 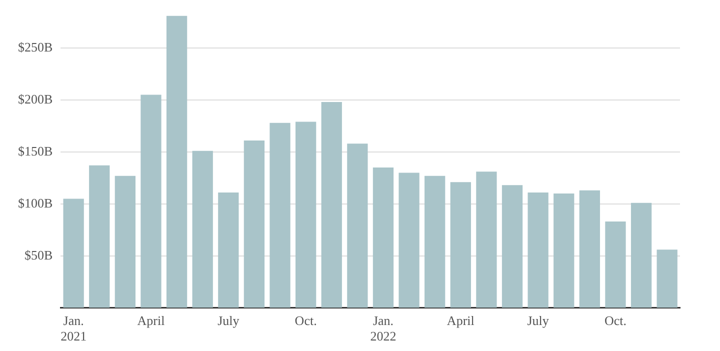 I want to click on y-tick-label: $50B, so click(x=38, y=254).